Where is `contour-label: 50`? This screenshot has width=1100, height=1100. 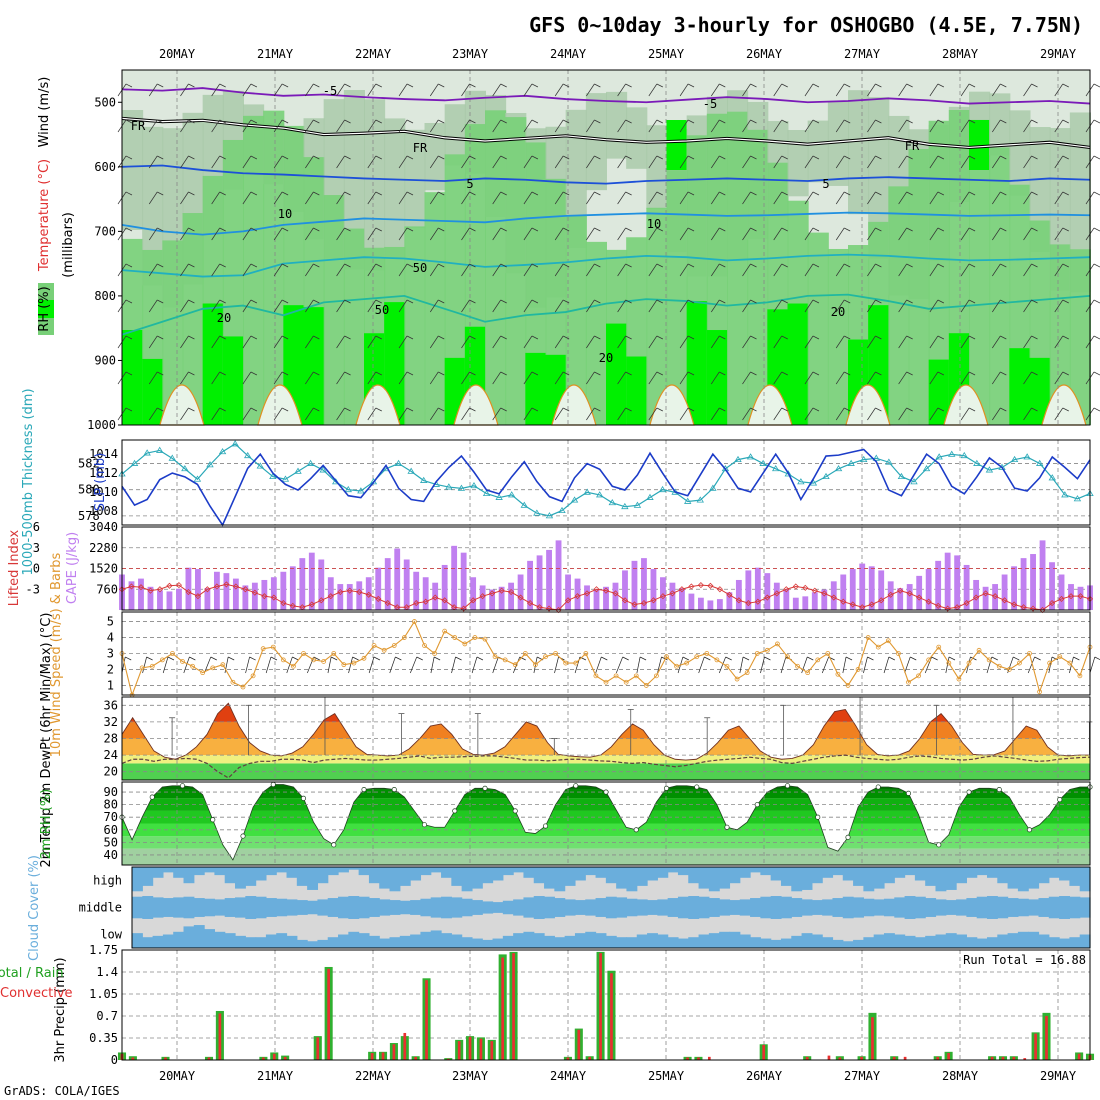 contour-label: 50 is located at coordinates (382, 310).